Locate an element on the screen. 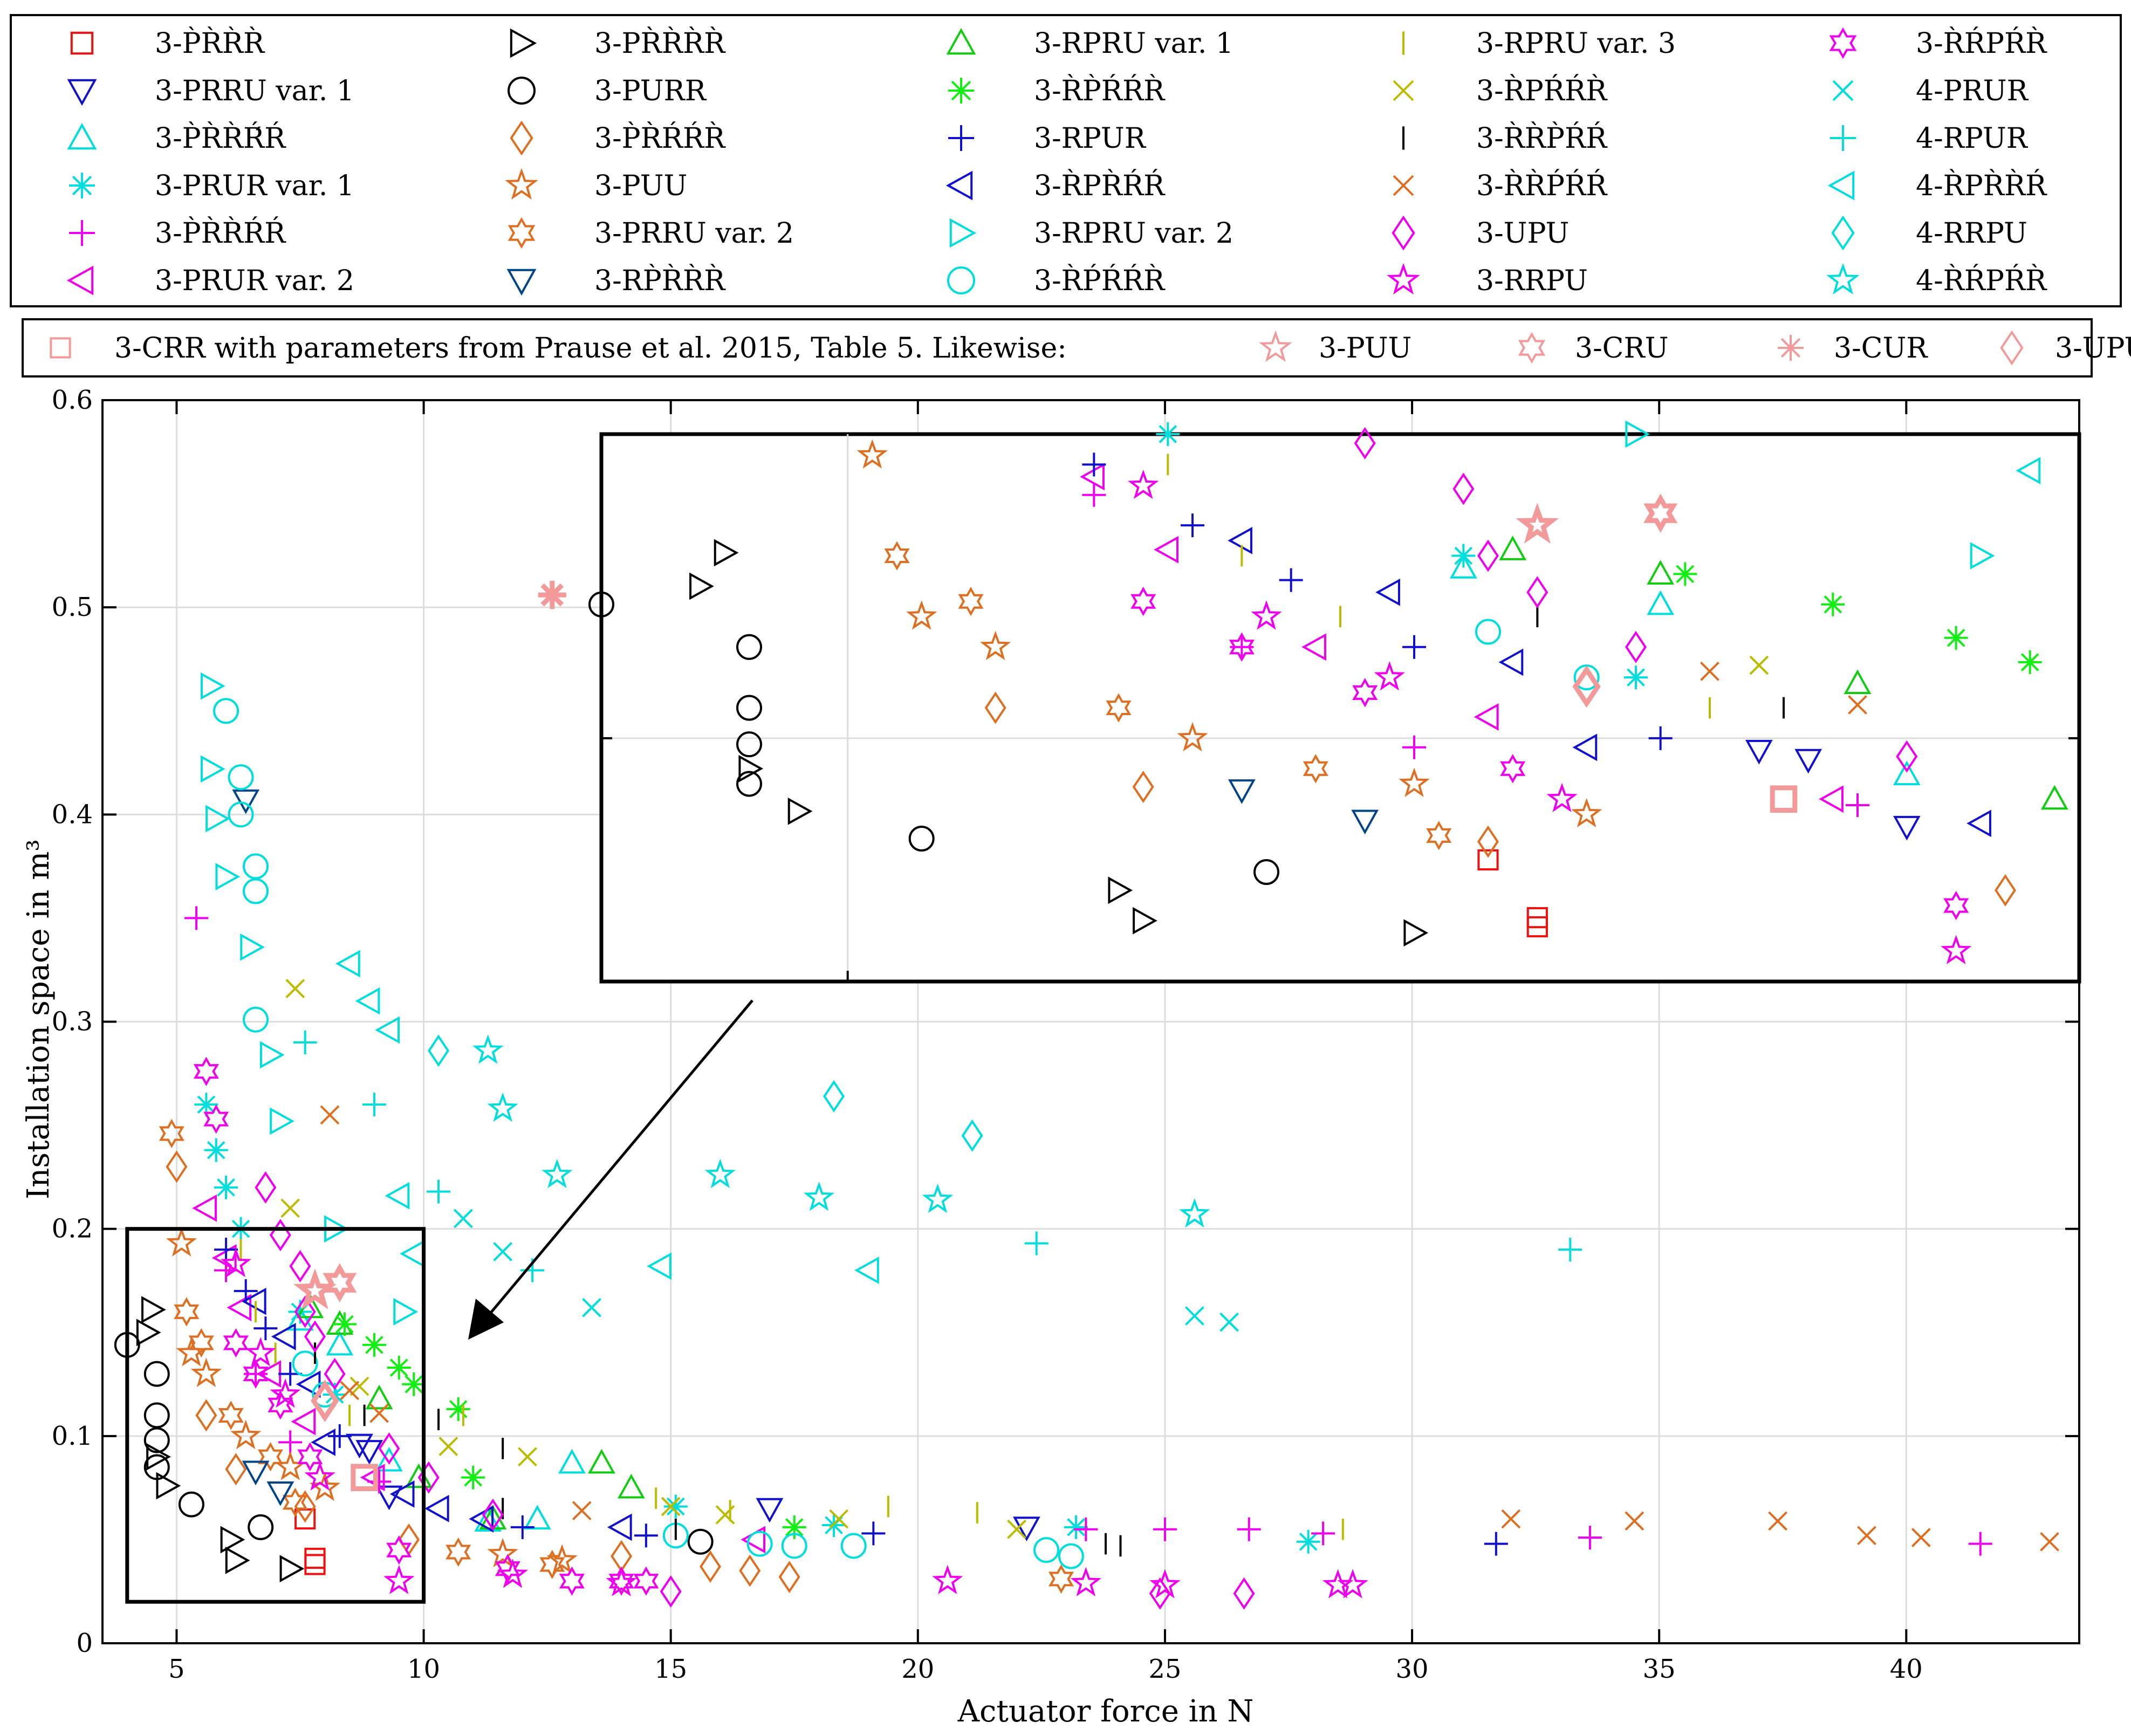 This screenshot has height=1736, width=2131. legend-label: 4-RPUR is located at coordinates (1972, 138).